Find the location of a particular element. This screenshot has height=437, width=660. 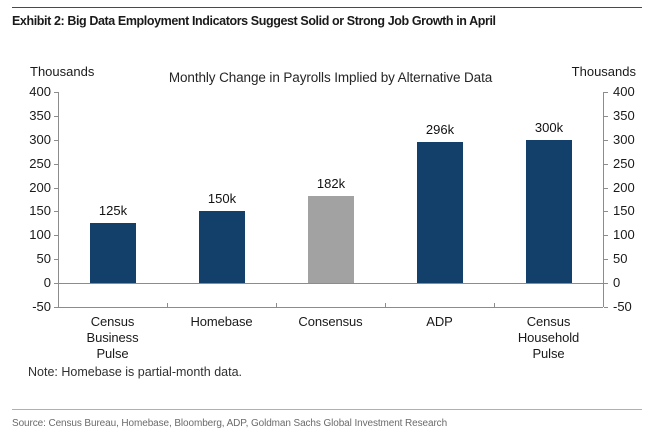

left-axis-line is located at coordinates (58, 199).